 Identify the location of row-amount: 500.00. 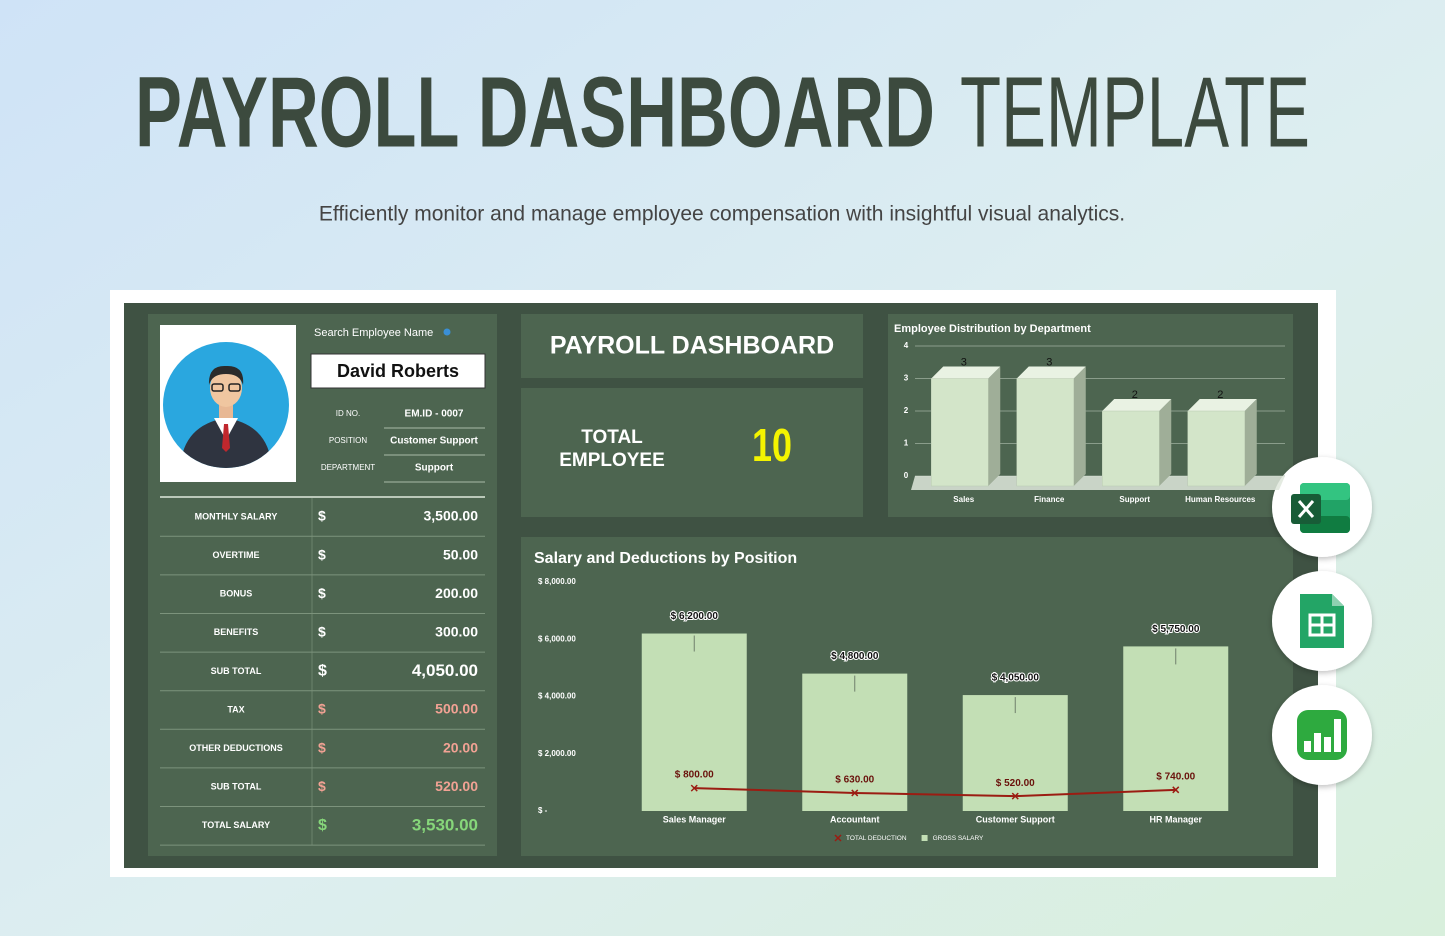
(456, 709).